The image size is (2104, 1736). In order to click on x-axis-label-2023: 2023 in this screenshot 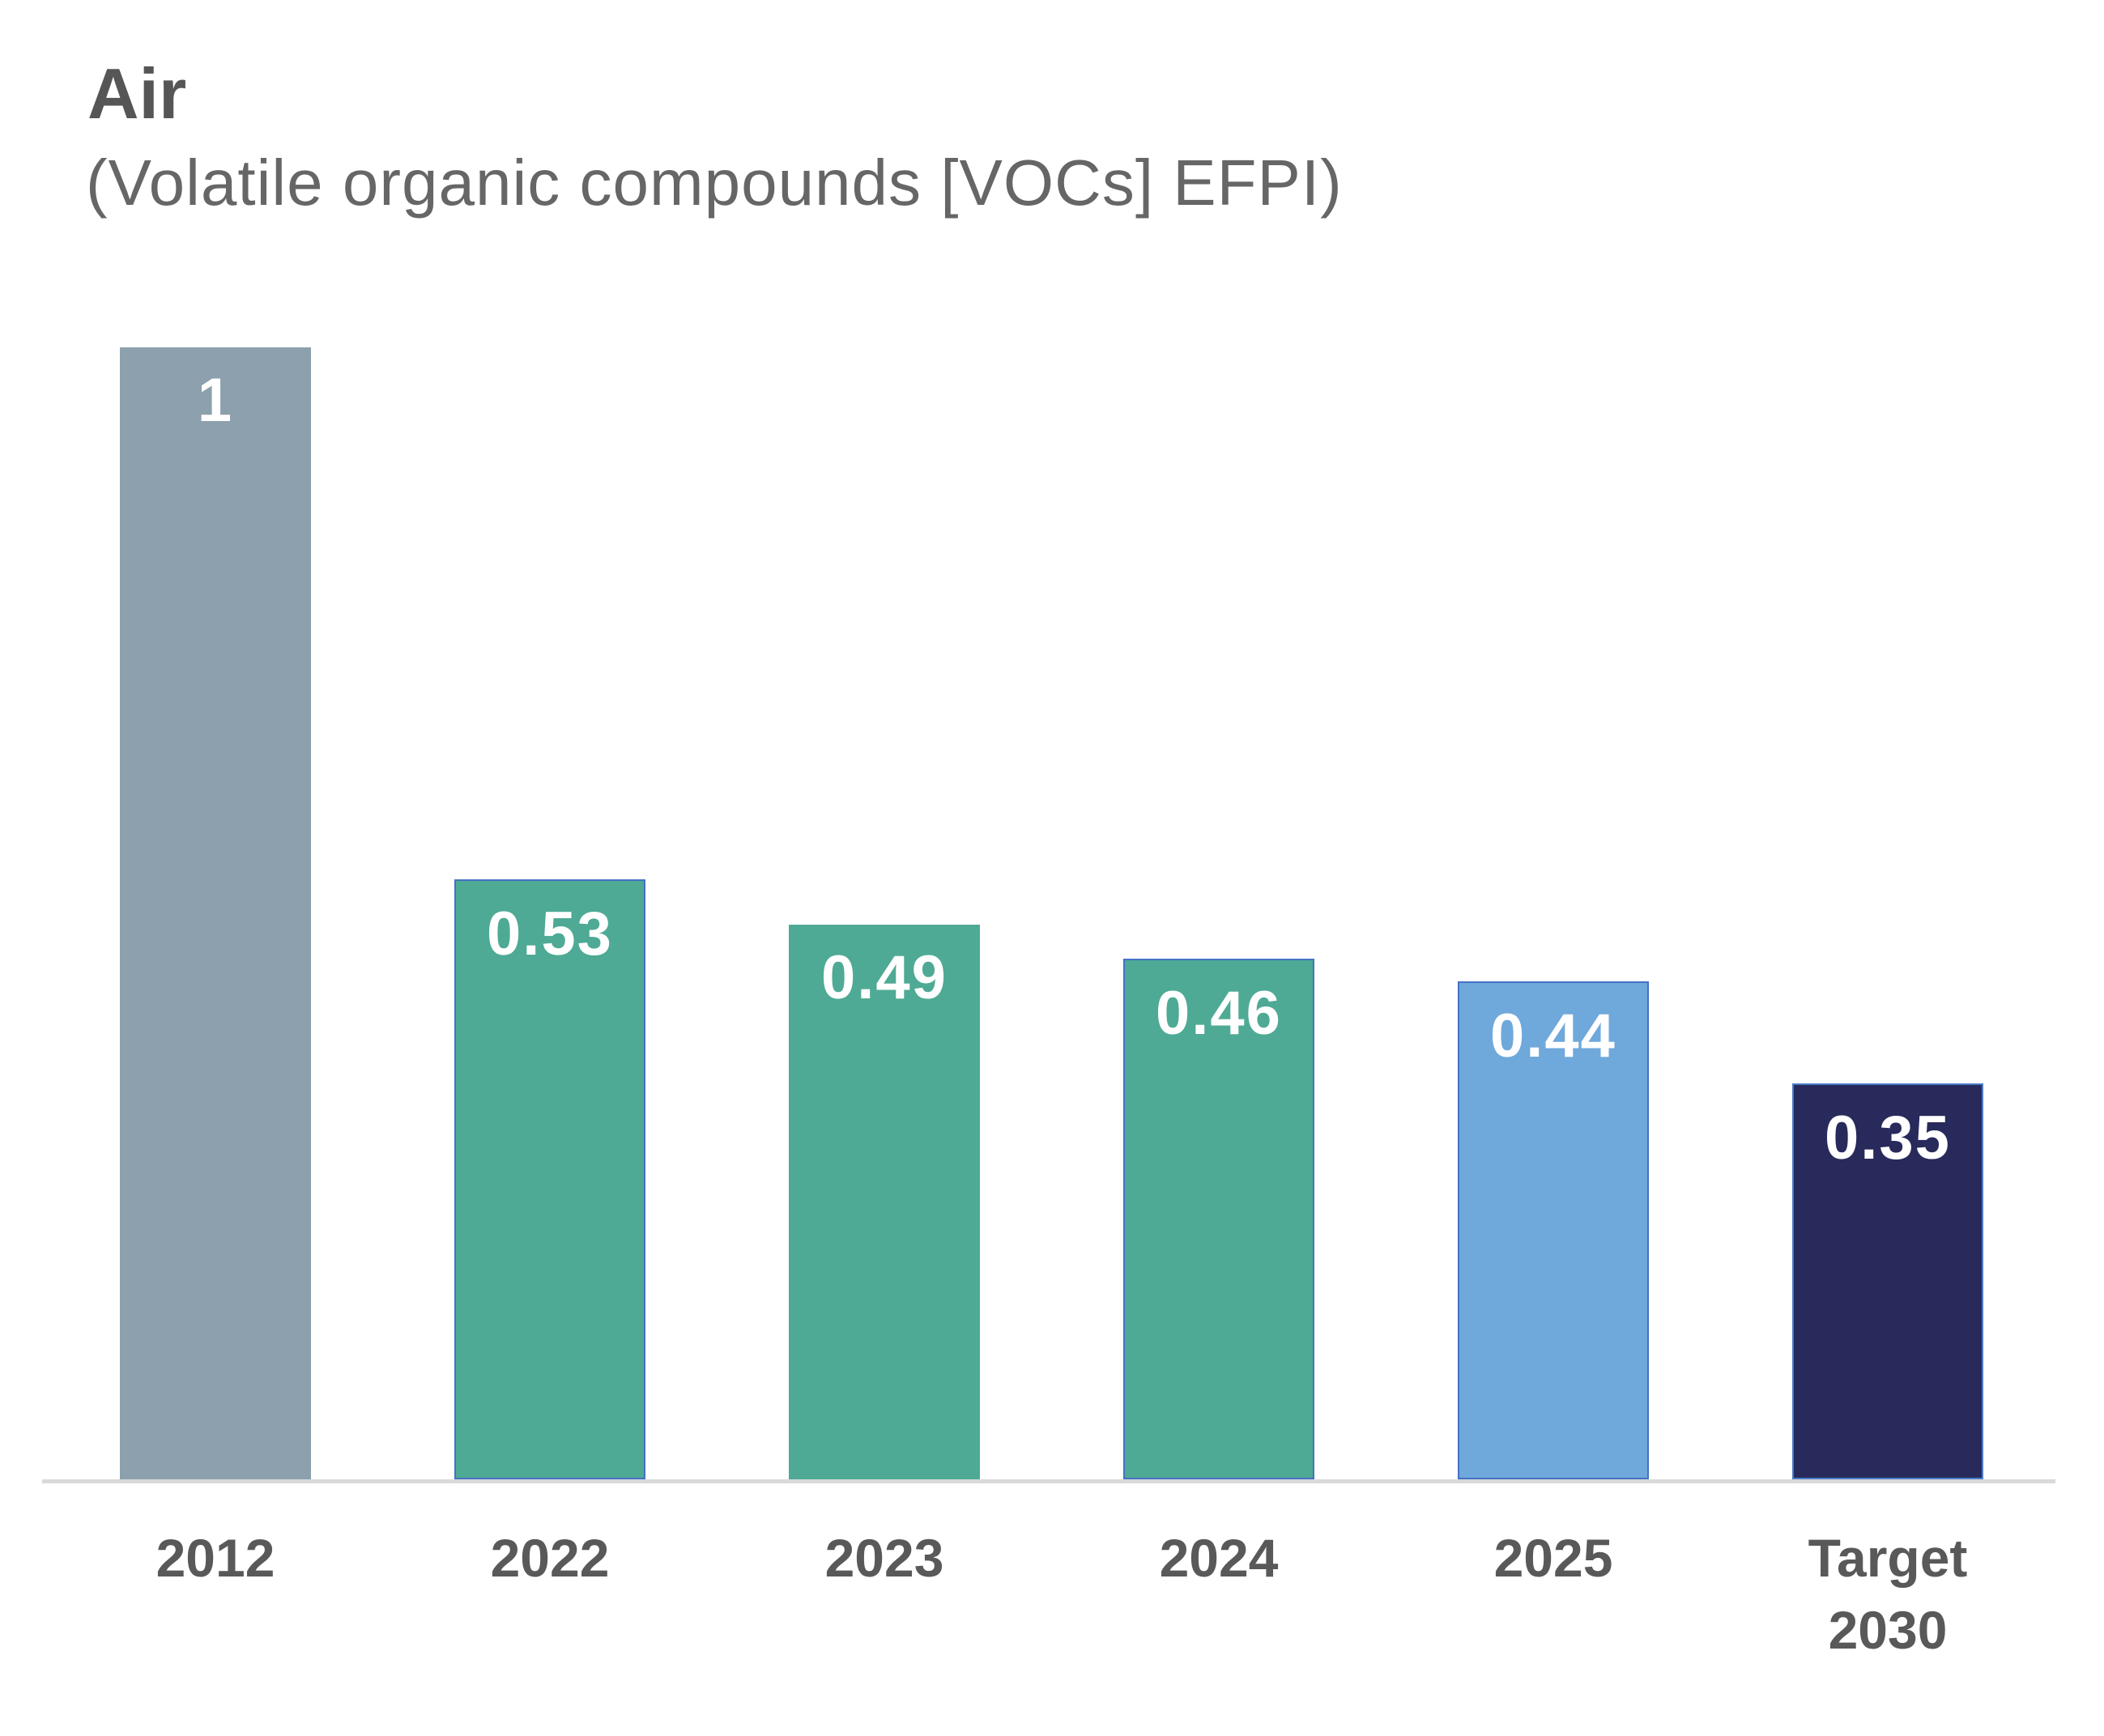, I will do `click(884, 1558)`.